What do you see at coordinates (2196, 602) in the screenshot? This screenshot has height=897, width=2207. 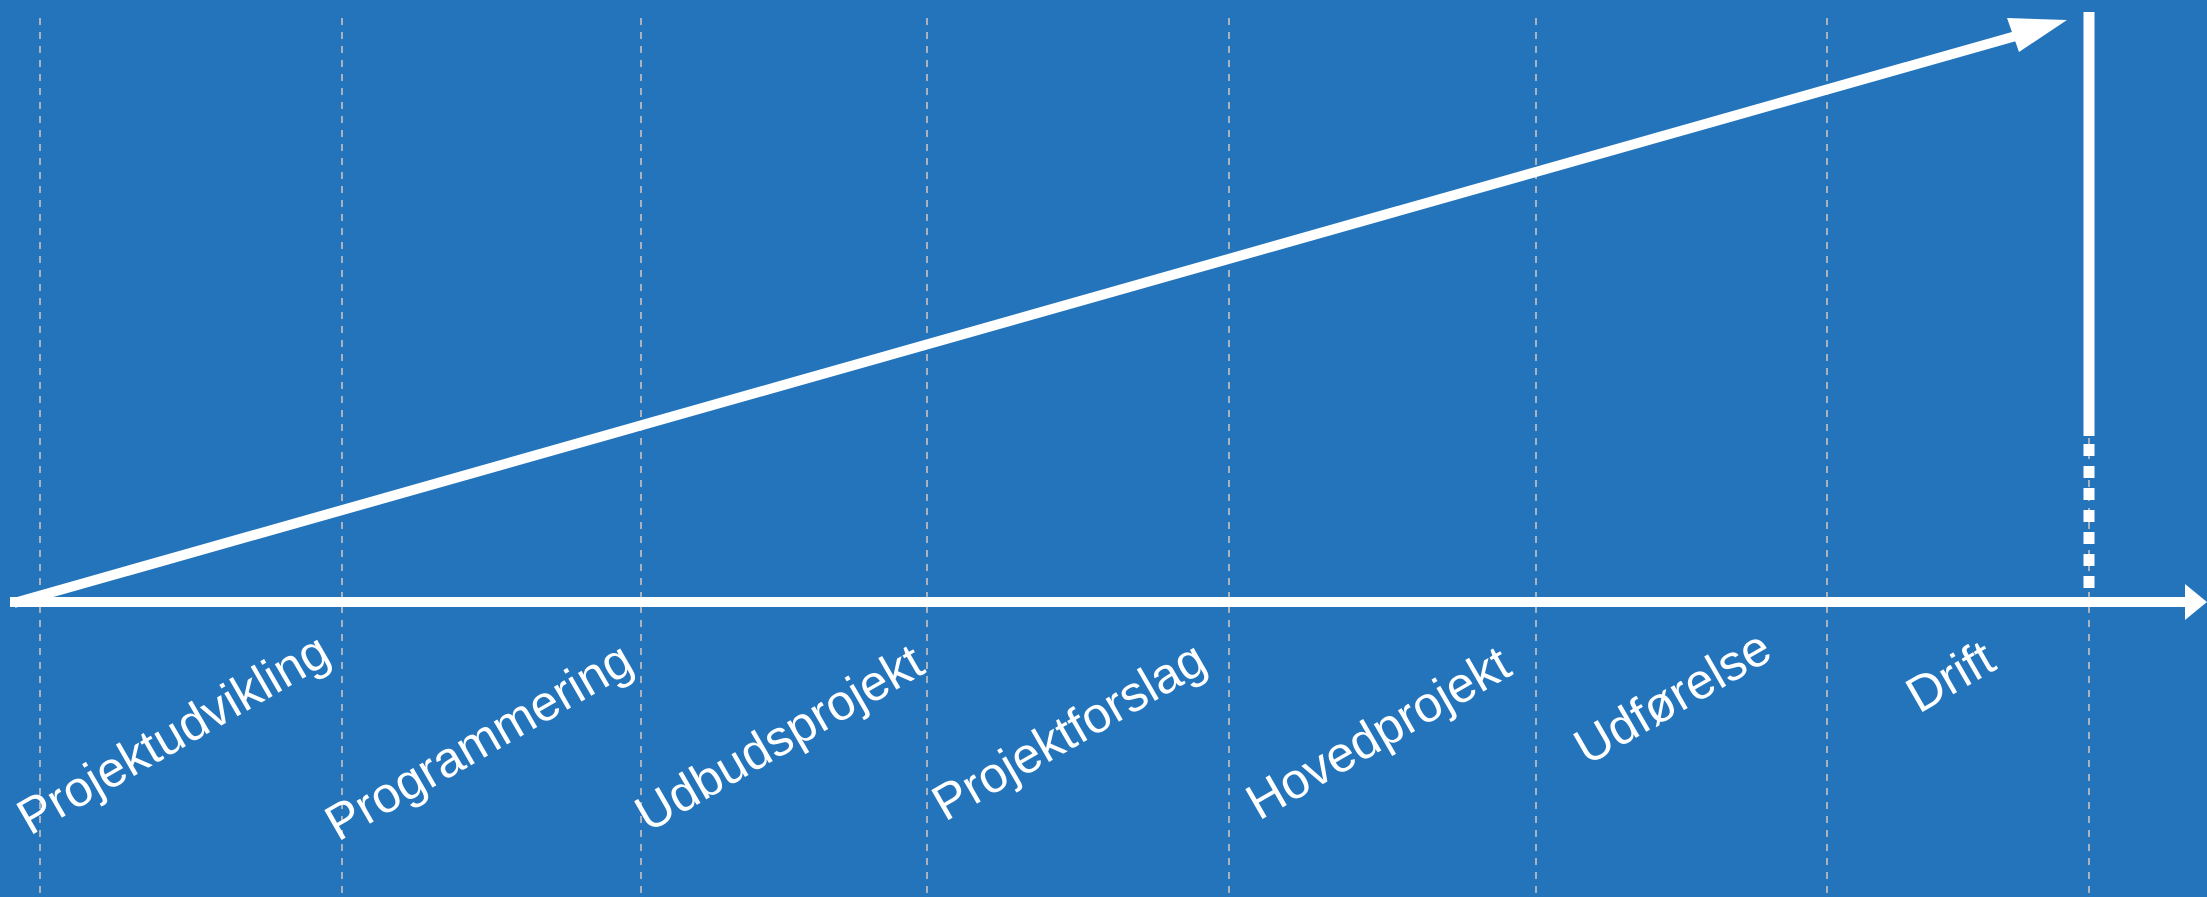 I see `time-axis-arrowhead-icon` at bounding box center [2196, 602].